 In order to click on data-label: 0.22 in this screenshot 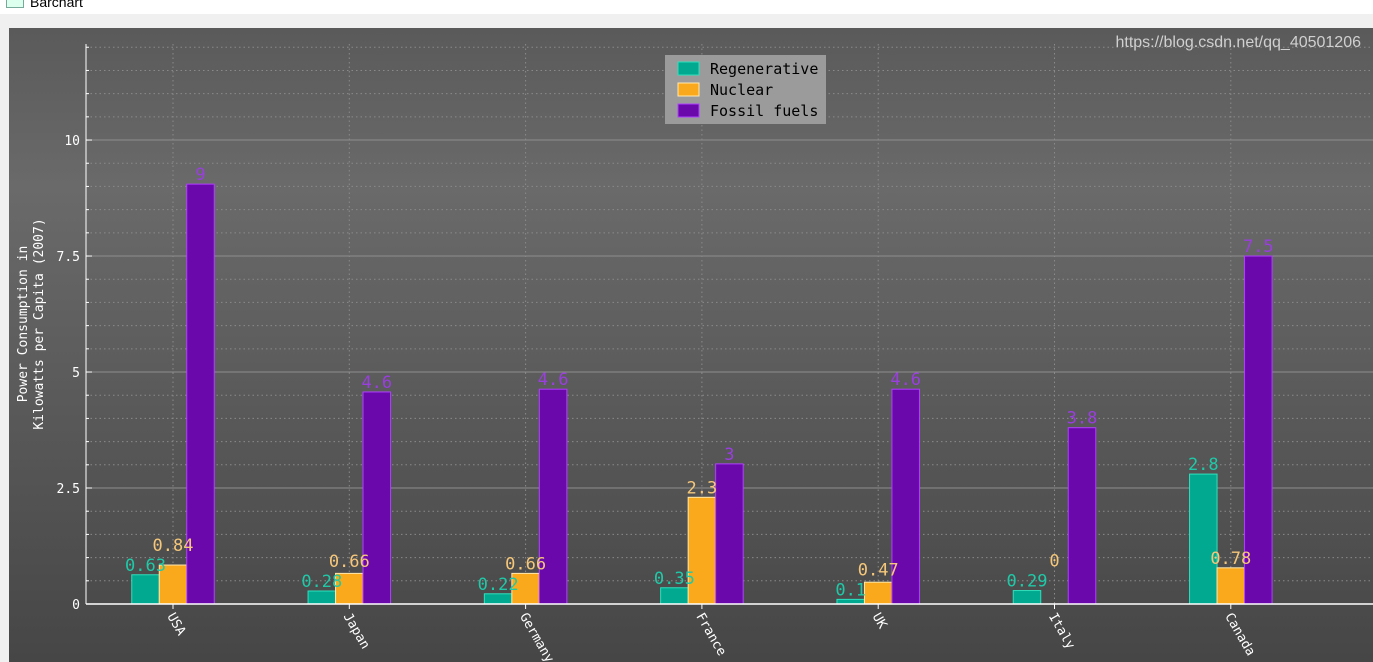, I will do `click(498, 585)`.